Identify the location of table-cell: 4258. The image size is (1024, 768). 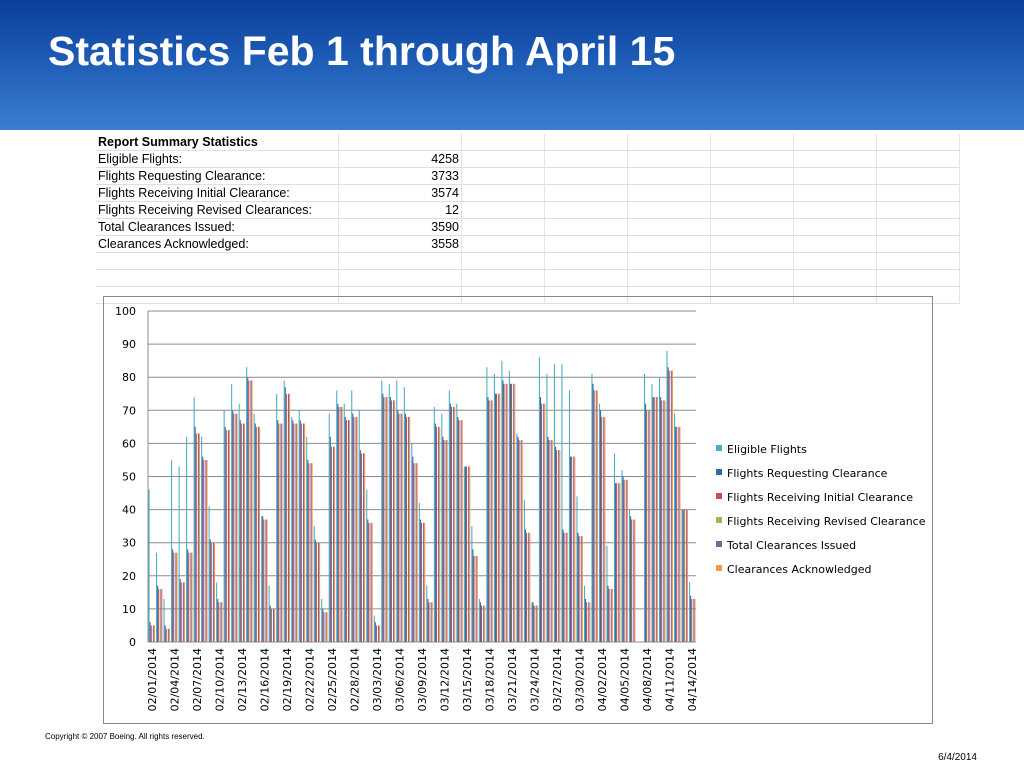
(400, 159).